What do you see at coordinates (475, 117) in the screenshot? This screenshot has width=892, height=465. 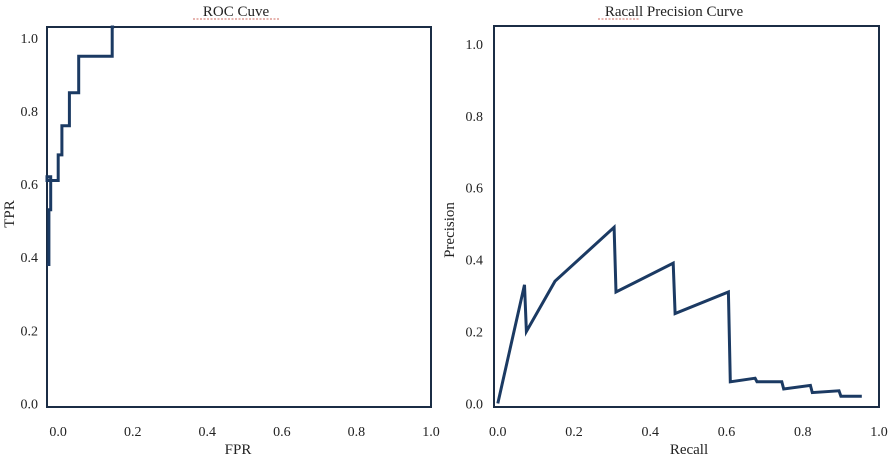 I see `pr-y-tick-label: 0.8` at bounding box center [475, 117].